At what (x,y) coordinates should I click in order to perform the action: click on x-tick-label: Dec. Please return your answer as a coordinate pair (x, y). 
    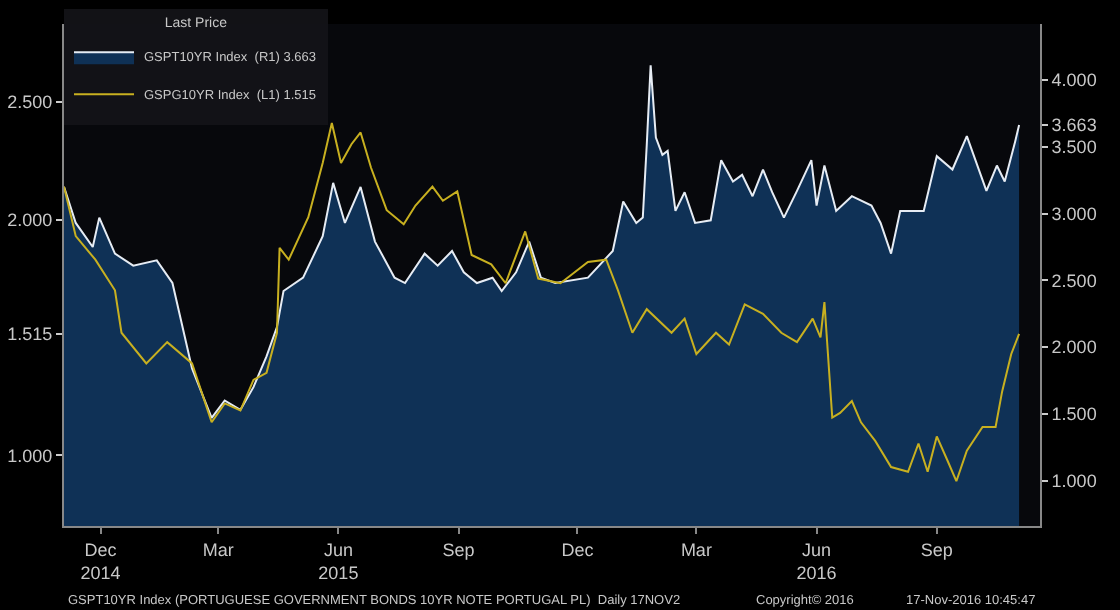
    Looking at the image, I should click on (578, 549).